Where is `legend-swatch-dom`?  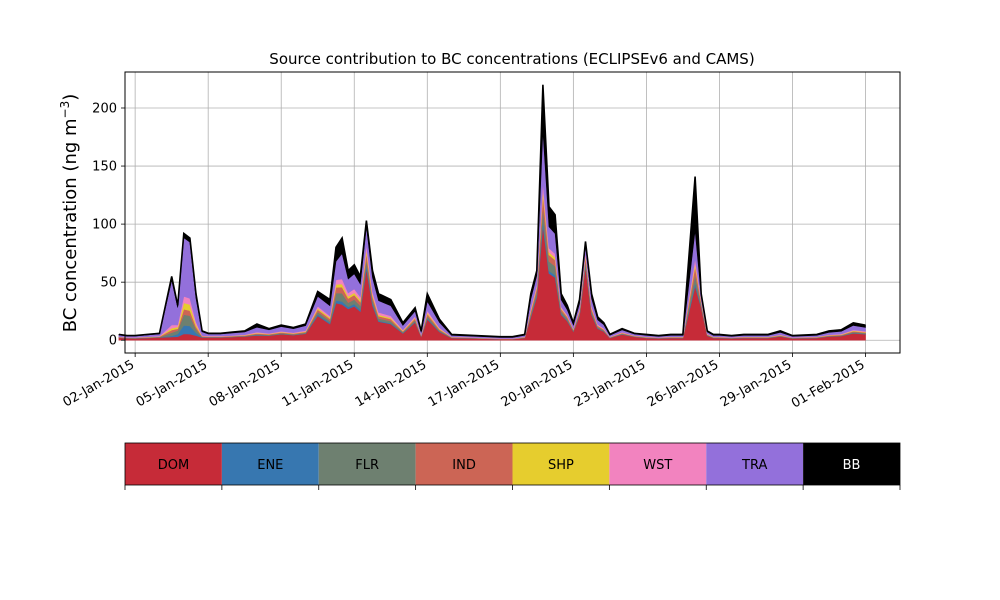 legend-swatch-dom is located at coordinates (173, 464).